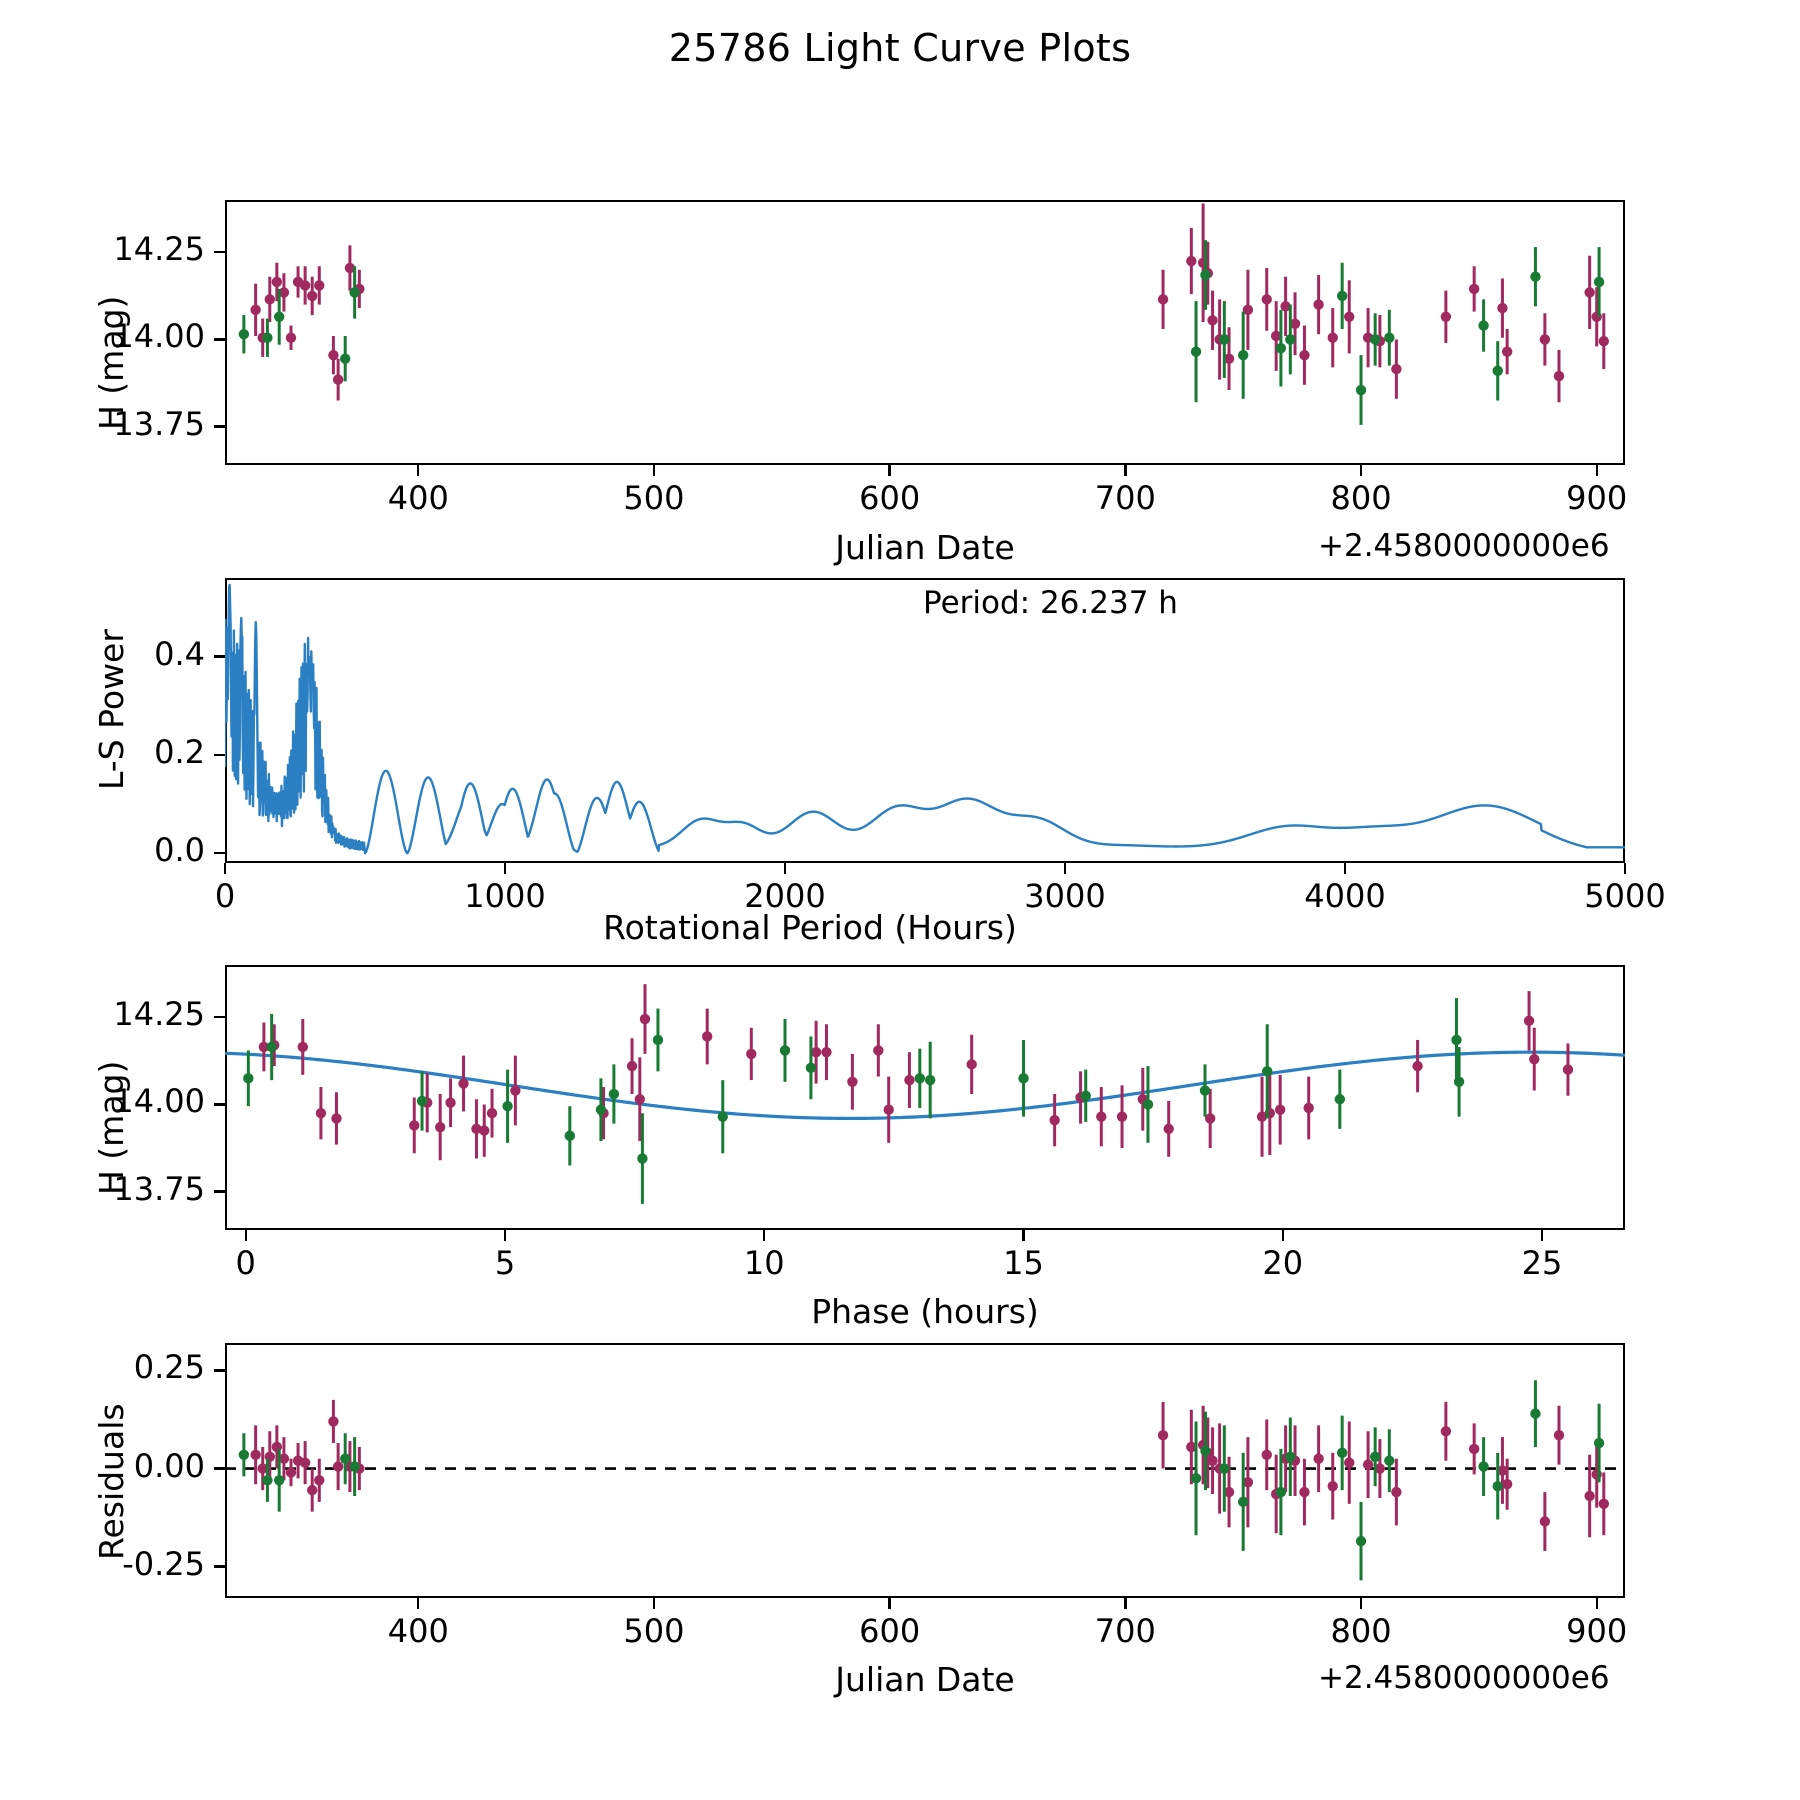 This screenshot has height=1800, width=1800. Describe the element at coordinates (169, 1465) in the screenshot. I see `y-tick-residuals-1: 0.00` at that location.